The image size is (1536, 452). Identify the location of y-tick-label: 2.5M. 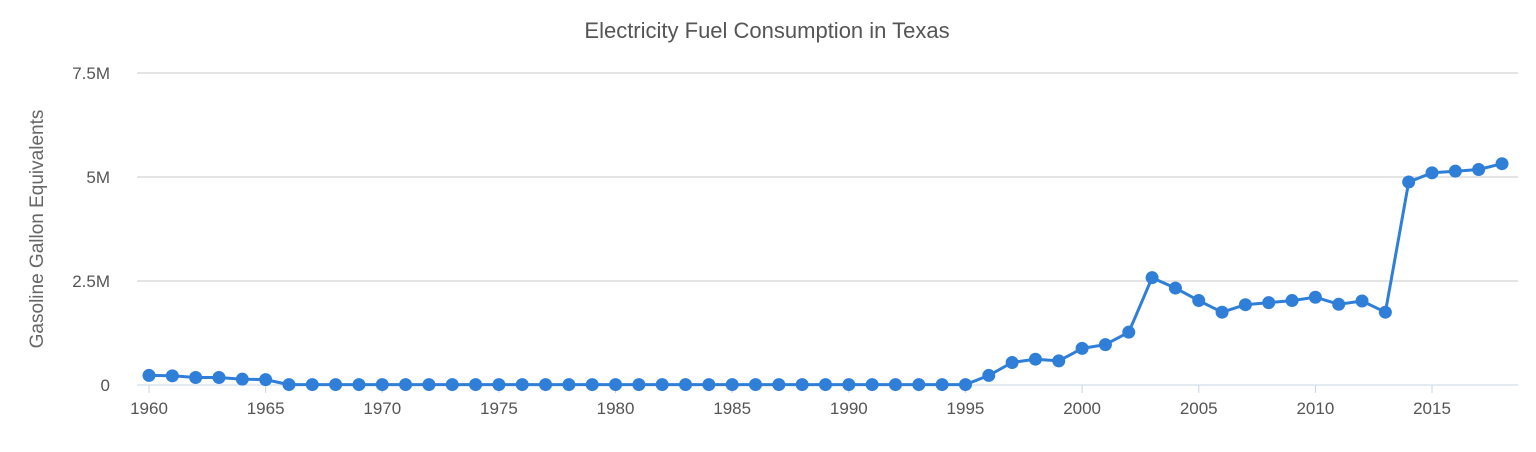
(91, 281).